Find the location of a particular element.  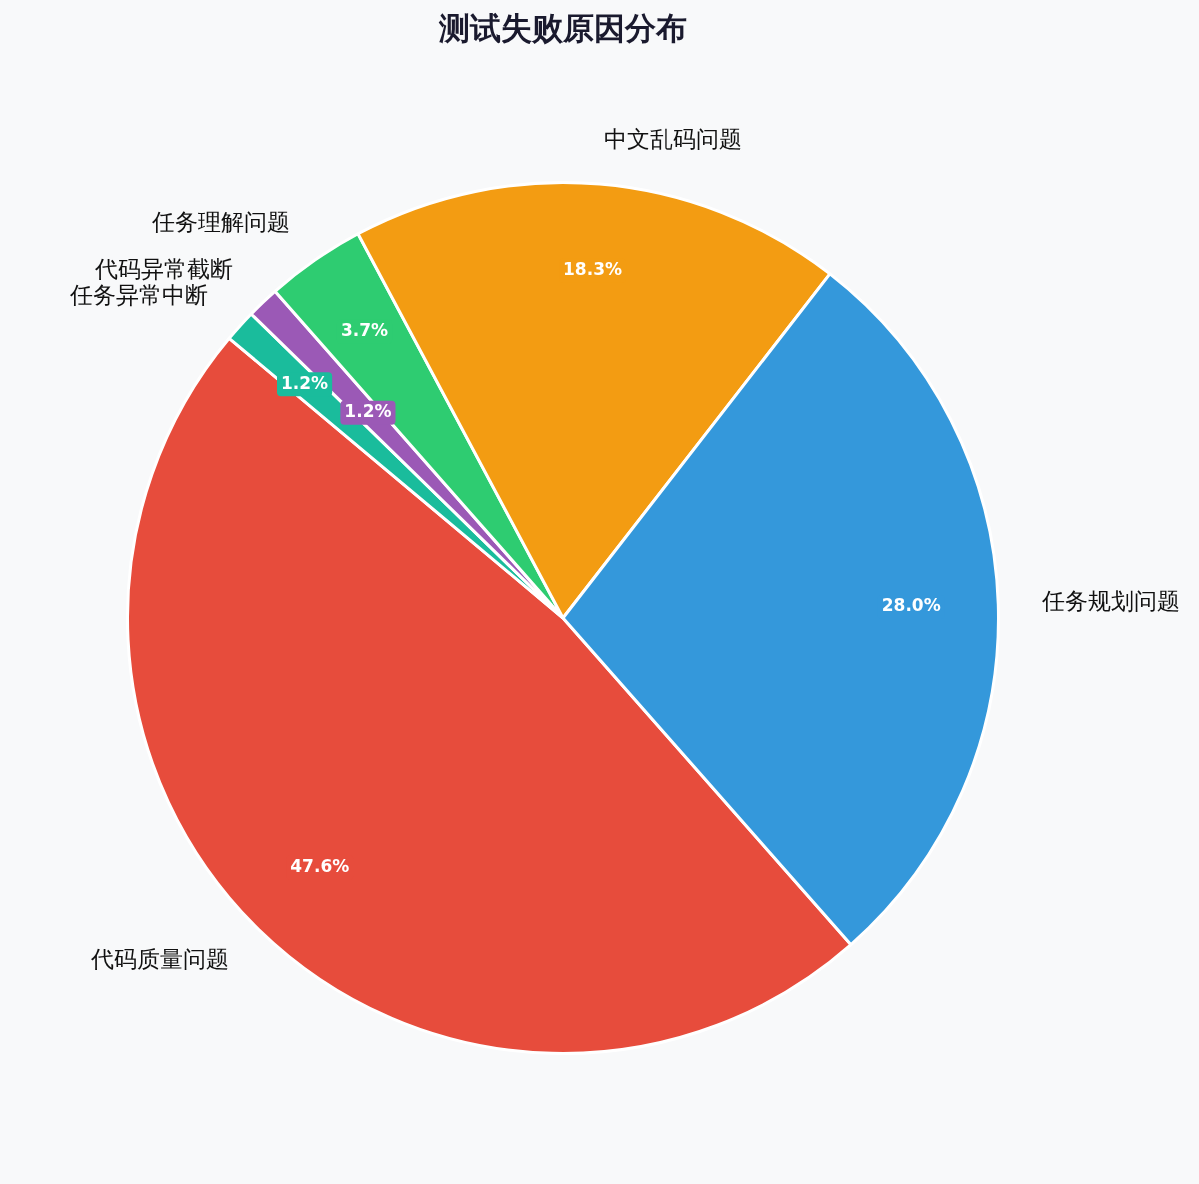

slice-label: 代码质量问题 is located at coordinates (159, 958).